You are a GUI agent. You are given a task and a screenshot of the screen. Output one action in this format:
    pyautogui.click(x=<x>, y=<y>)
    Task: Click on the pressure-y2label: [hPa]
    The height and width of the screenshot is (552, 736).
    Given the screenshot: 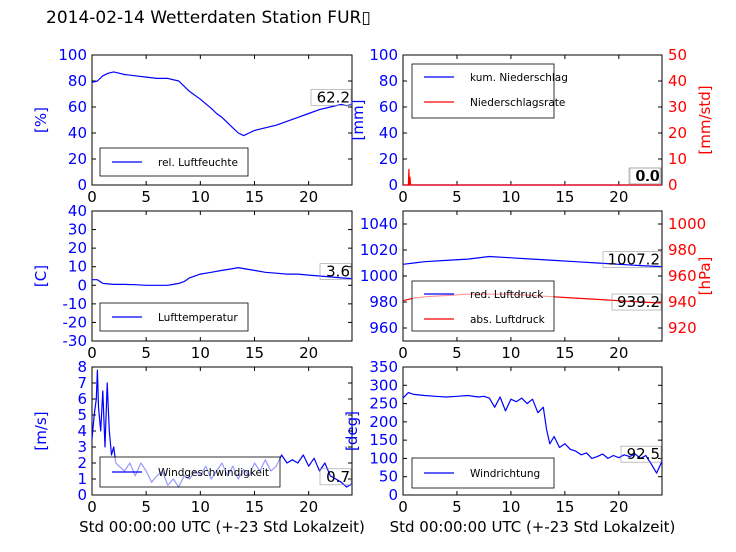 What is the action you would take?
    pyautogui.click(x=705, y=276)
    